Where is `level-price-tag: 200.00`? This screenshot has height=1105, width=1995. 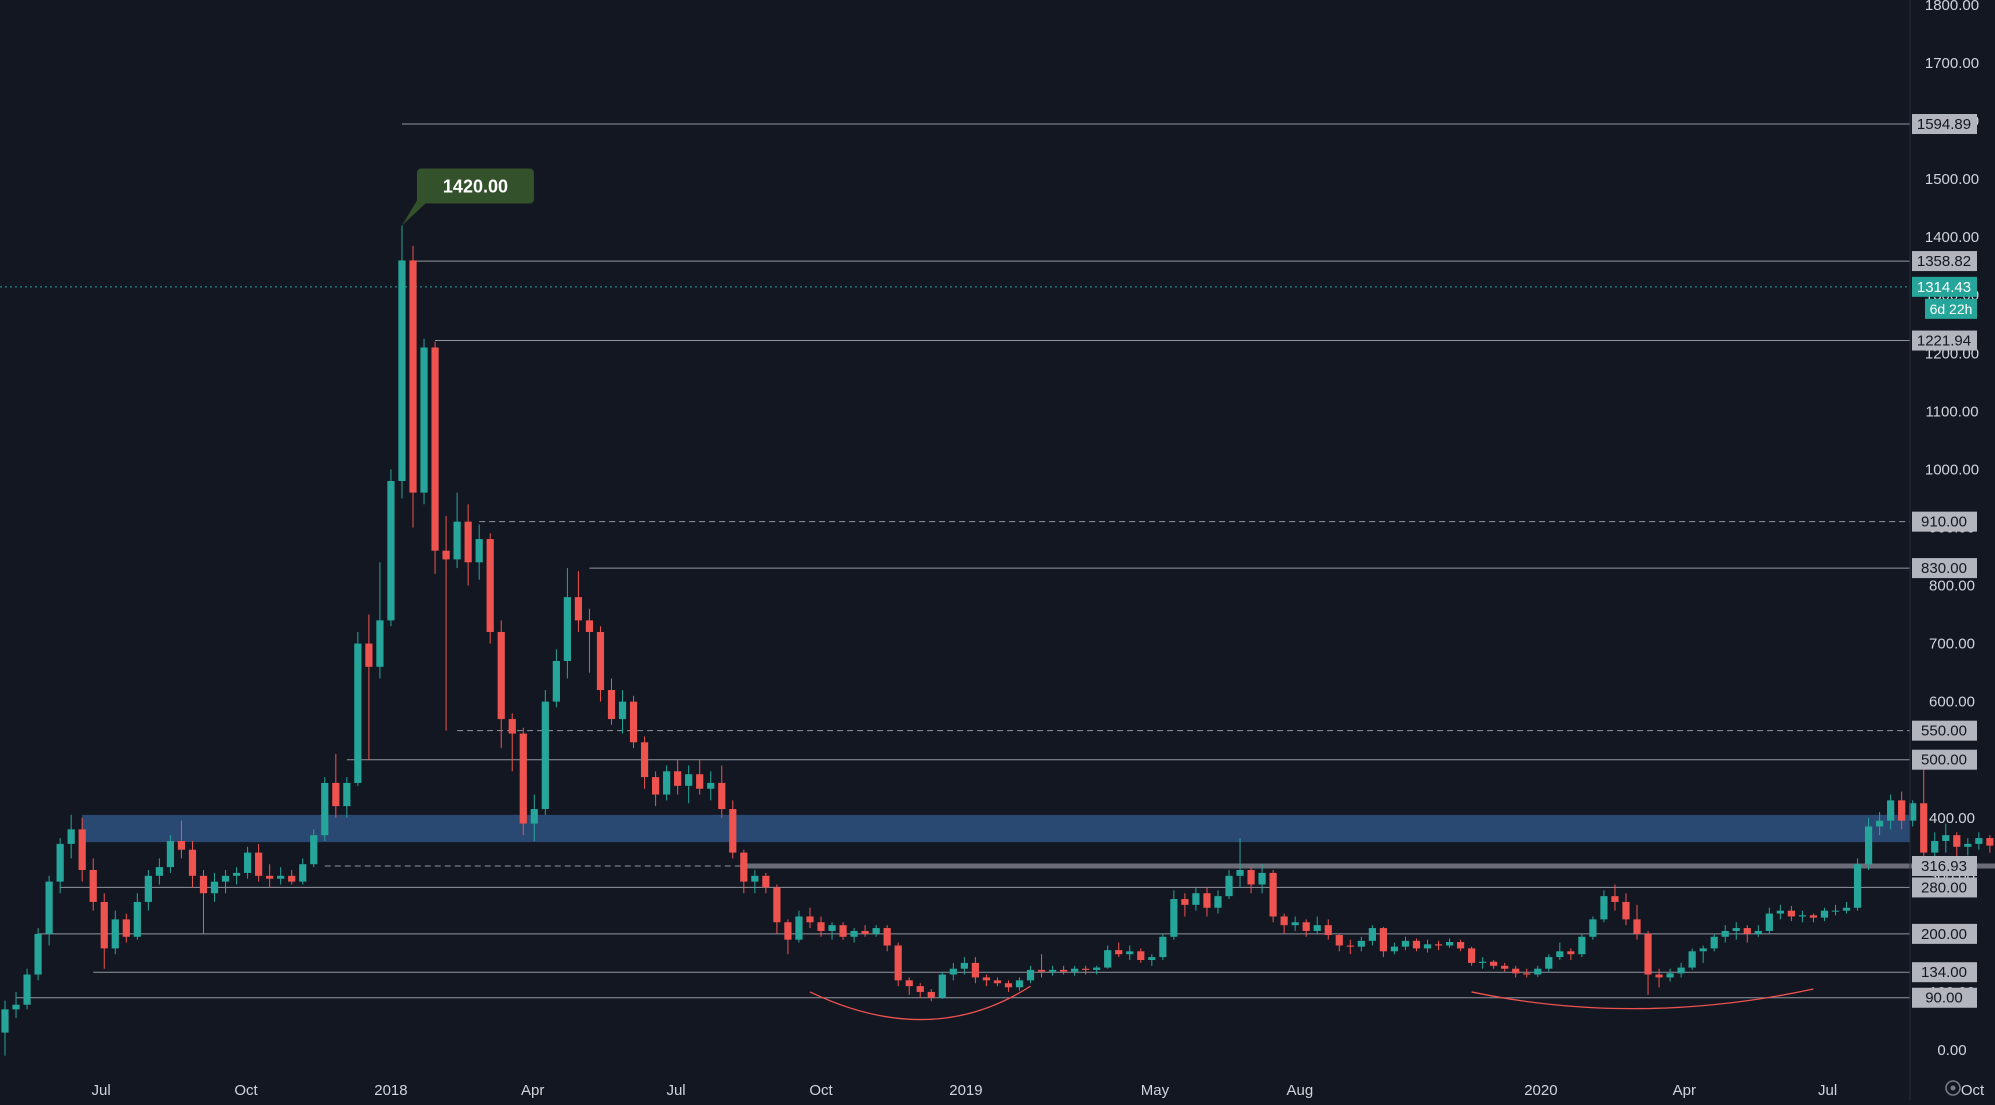
level-price-tag: 200.00 is located at coordinates (1944, 933).